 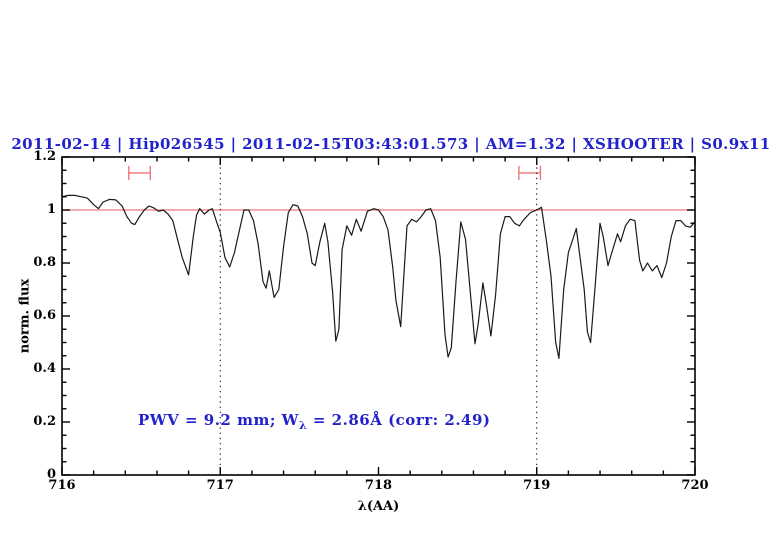 What do you see at coordinates (44, 315) in the screenshot?
I see `y-tick-label: 0.6` at bounding box center [44, 315].